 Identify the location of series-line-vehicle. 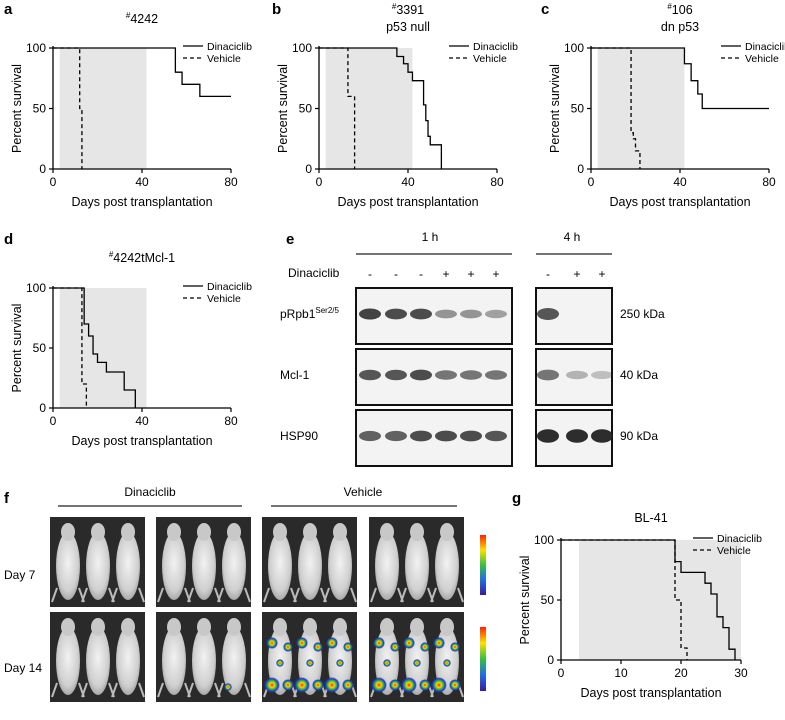
(616, 108).